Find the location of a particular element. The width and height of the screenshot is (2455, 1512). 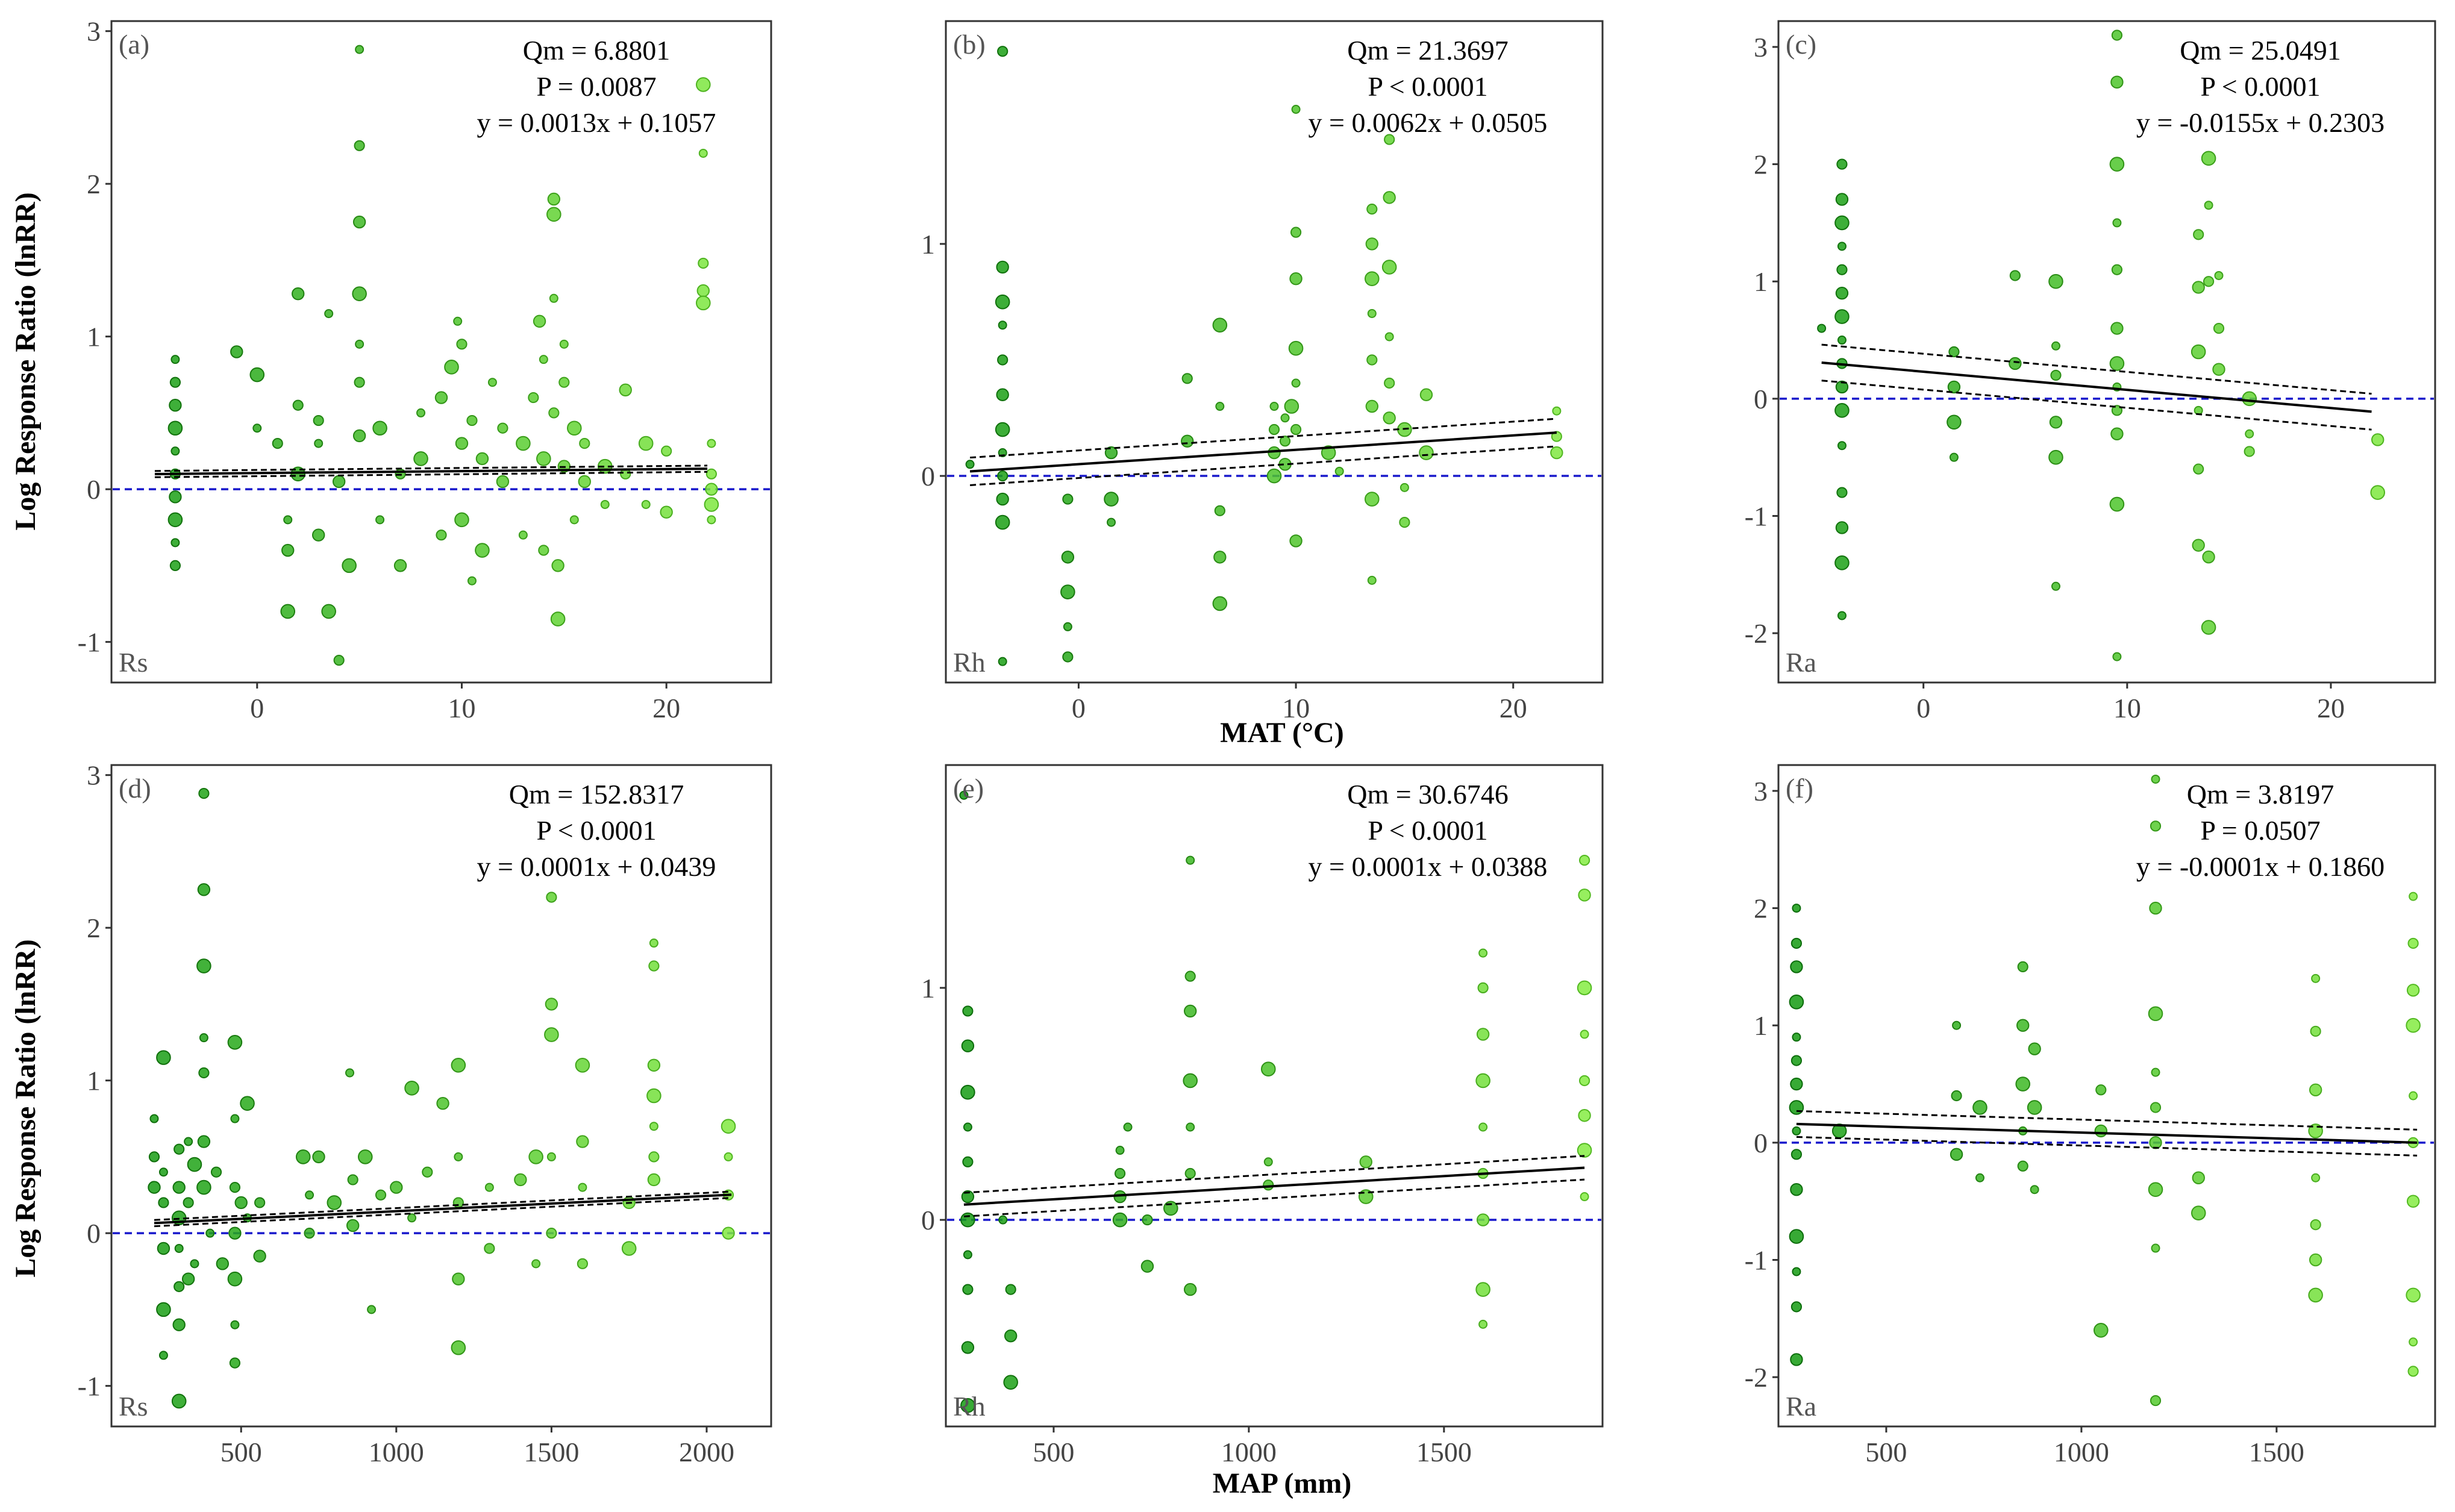

y-tick-label: -1 is located at coordinates (89, 642).